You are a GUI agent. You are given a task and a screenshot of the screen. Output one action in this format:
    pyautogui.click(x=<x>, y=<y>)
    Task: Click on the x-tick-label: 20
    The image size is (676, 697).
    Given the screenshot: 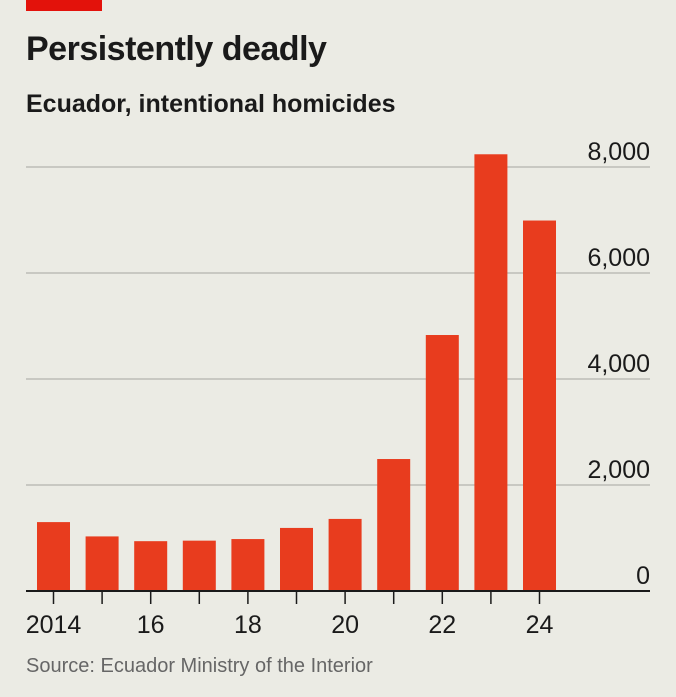 What is the action you would take?
    pyautogui.click(x=345, y=625)
    